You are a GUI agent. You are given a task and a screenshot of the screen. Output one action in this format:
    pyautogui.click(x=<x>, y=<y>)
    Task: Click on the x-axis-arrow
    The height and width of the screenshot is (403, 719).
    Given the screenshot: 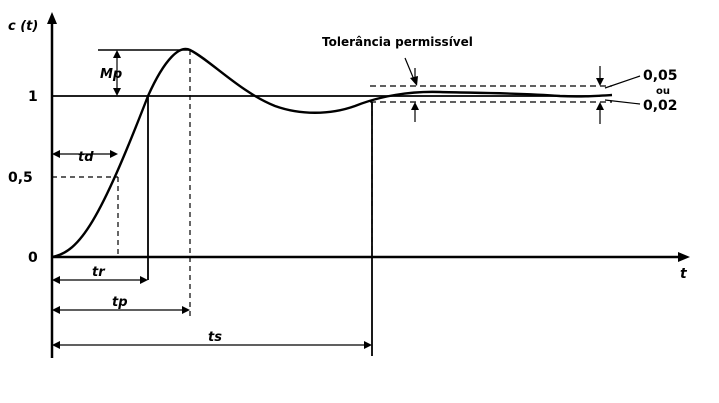 What is the action you would take?
    pyautogui.click(x=684, y=257)
    